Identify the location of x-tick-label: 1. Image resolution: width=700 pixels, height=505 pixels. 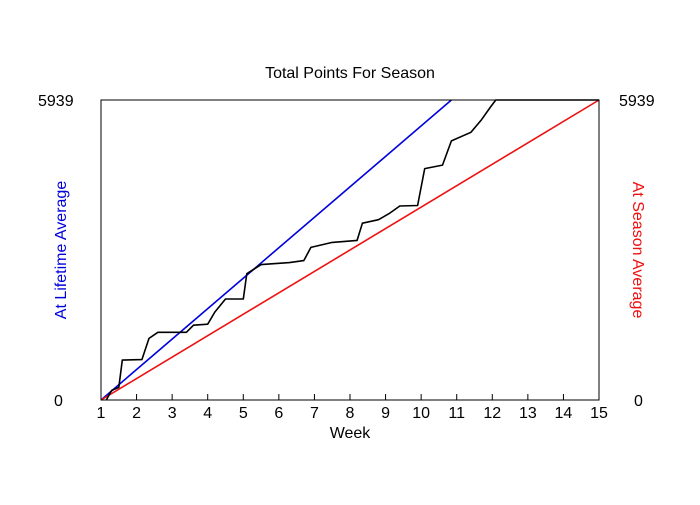
(101, 413).